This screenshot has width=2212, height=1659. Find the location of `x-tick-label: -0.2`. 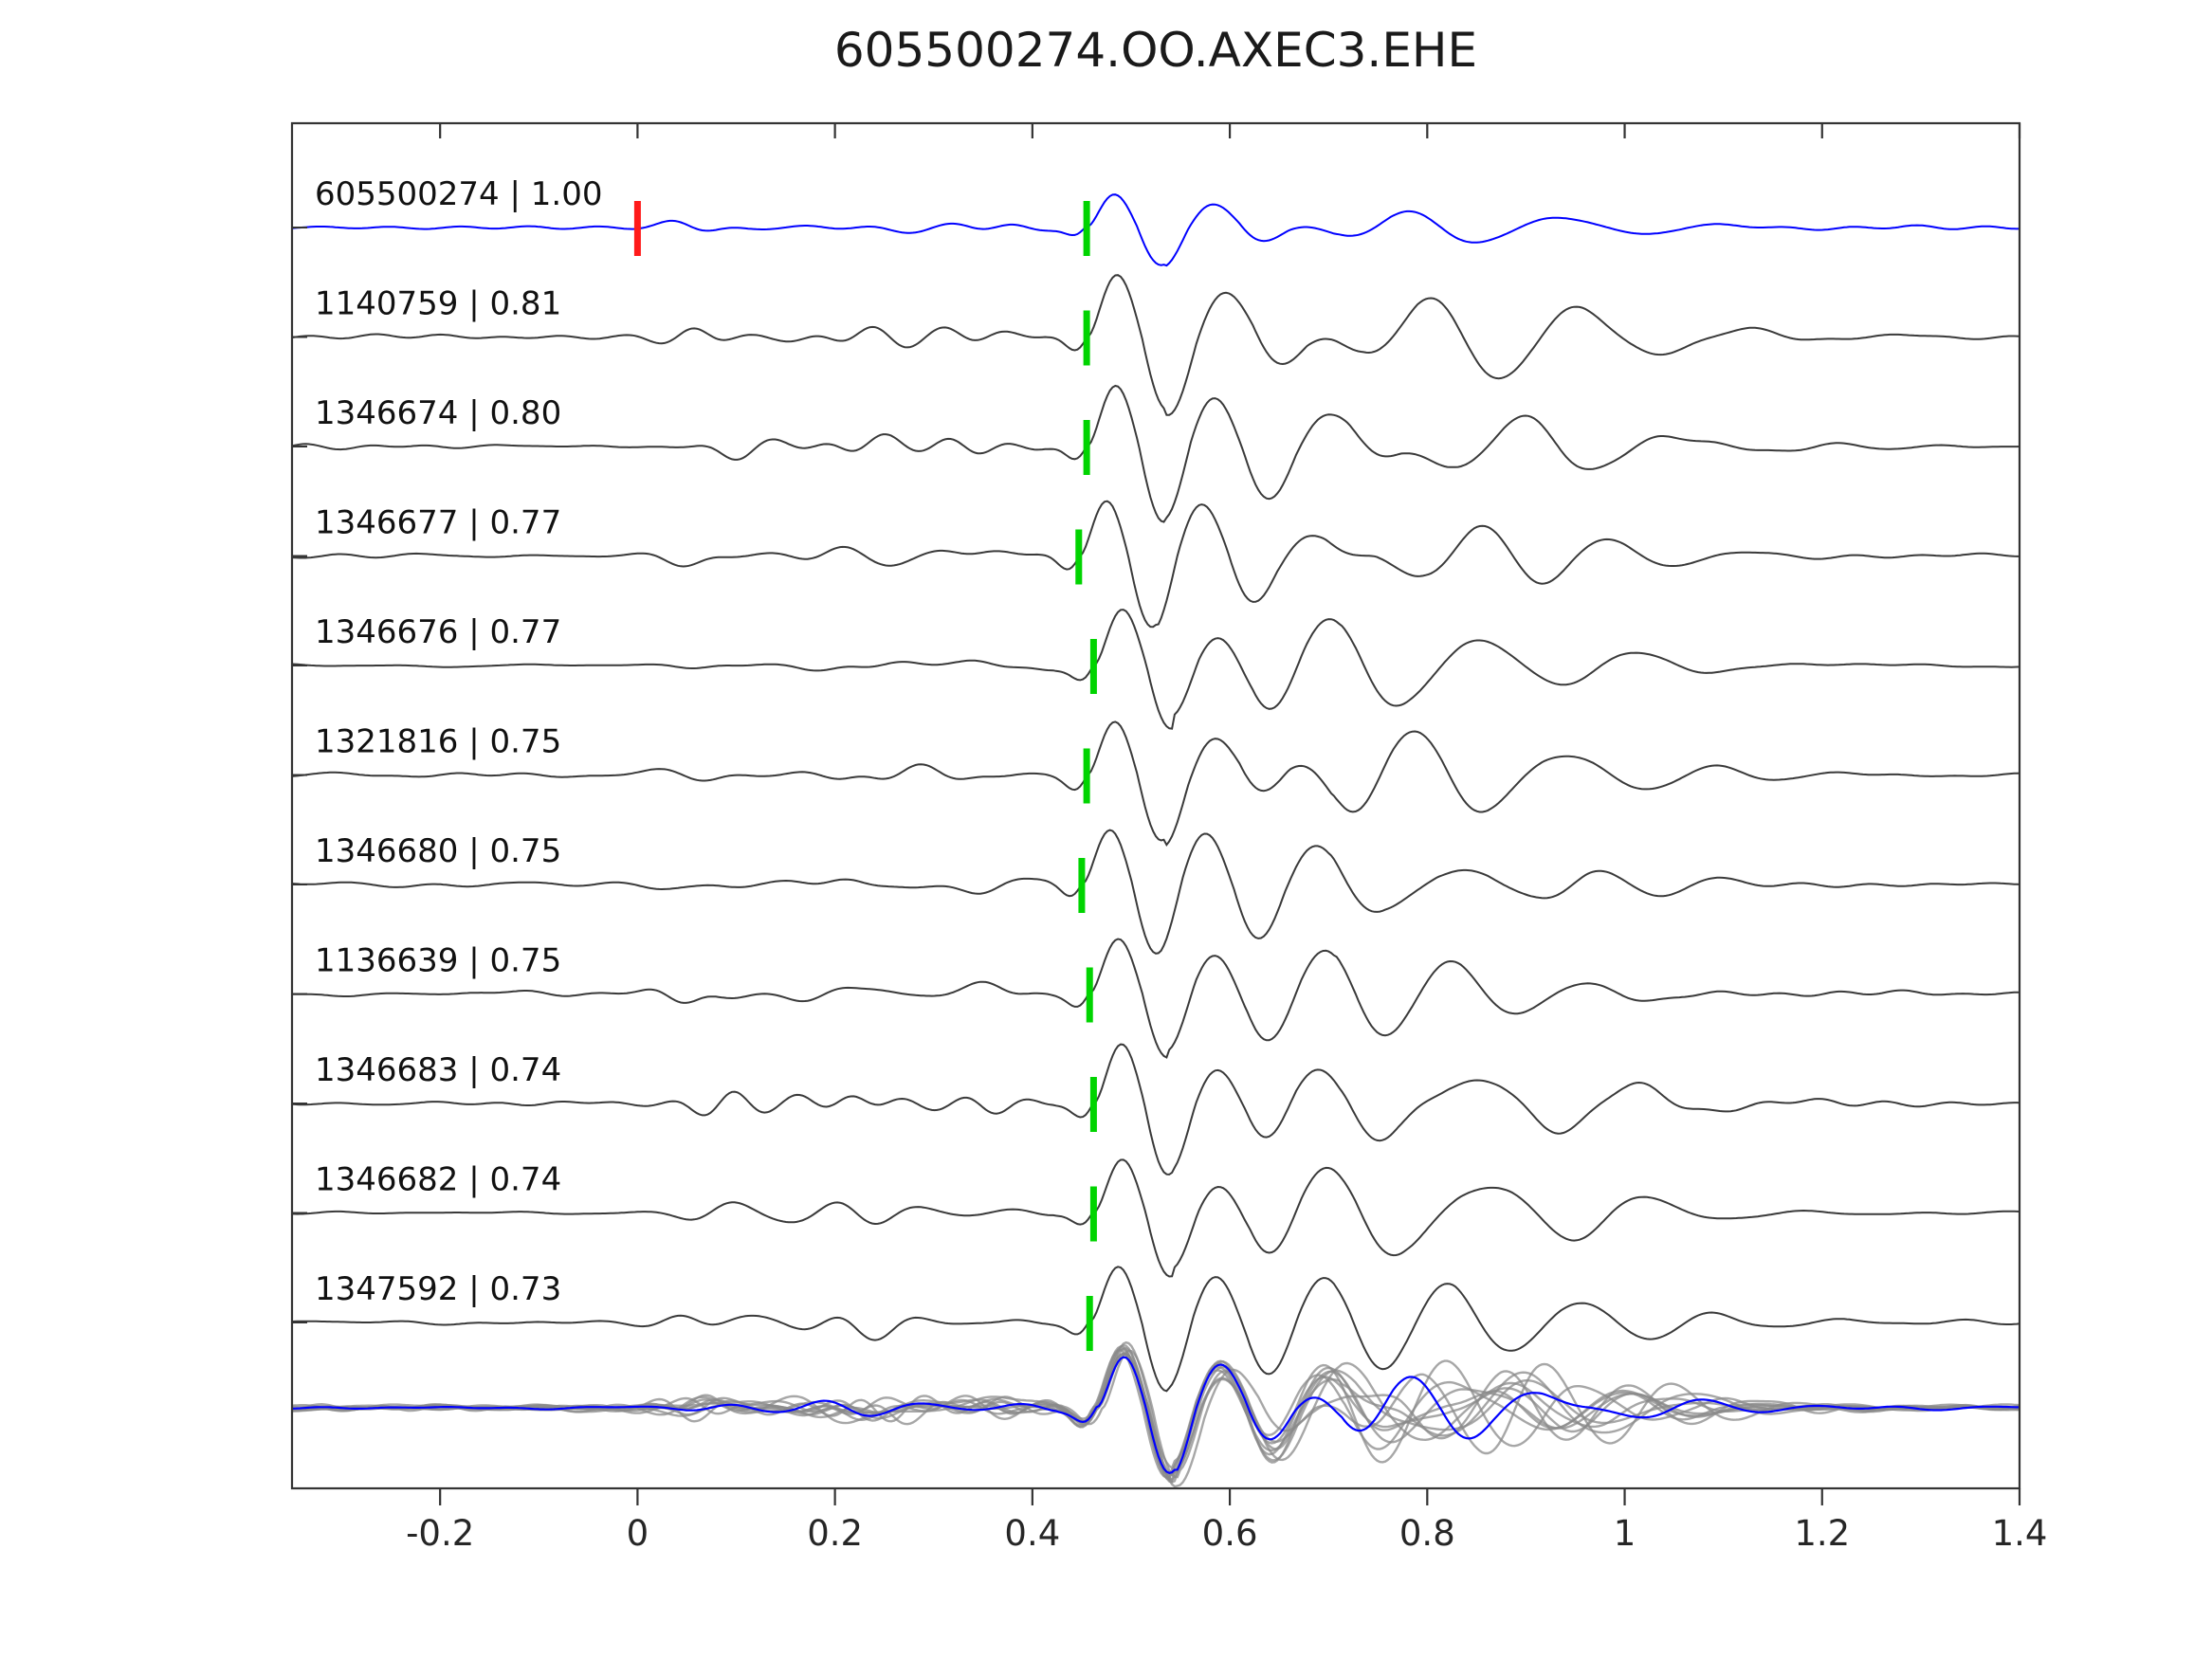

x-tick-label: -0.2 is located at coordinates (440, 1533).